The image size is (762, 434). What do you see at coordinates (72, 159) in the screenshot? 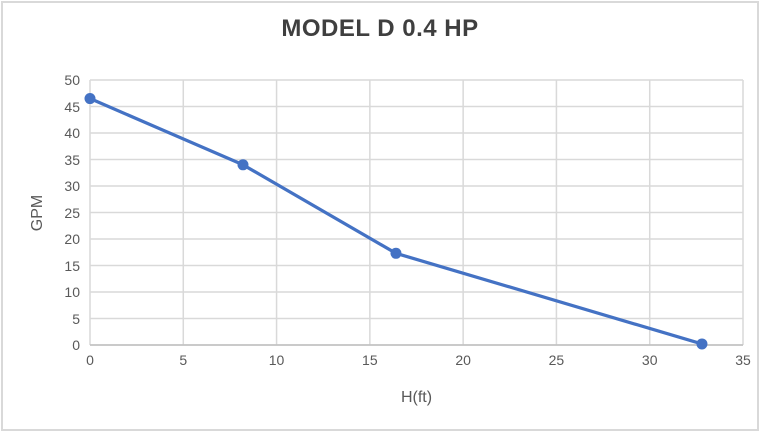
I see `y-tick-label: 35` at bounding box center [72, 159].